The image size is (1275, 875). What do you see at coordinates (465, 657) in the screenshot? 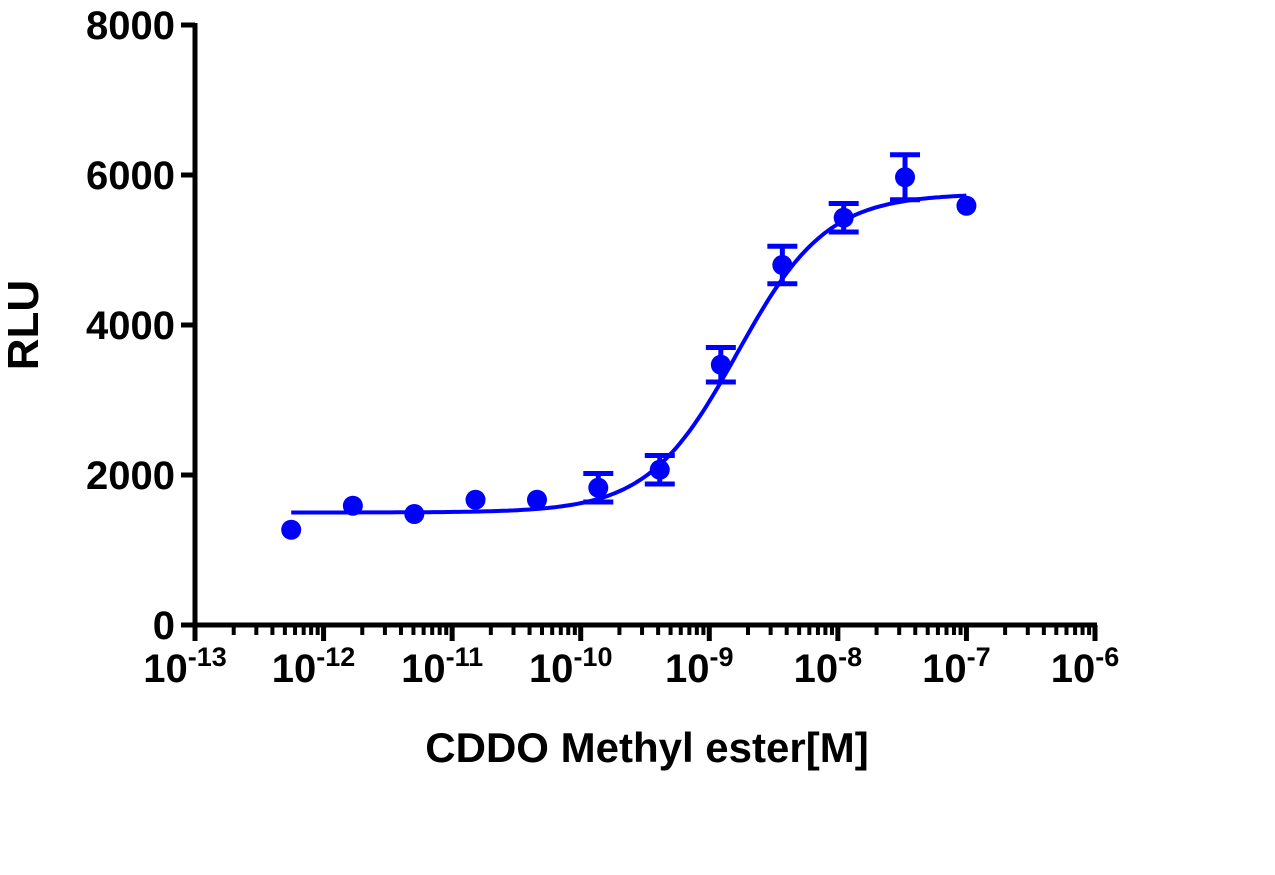
I see `x-tick-exponent: -11` at bounding box center [465, 657].